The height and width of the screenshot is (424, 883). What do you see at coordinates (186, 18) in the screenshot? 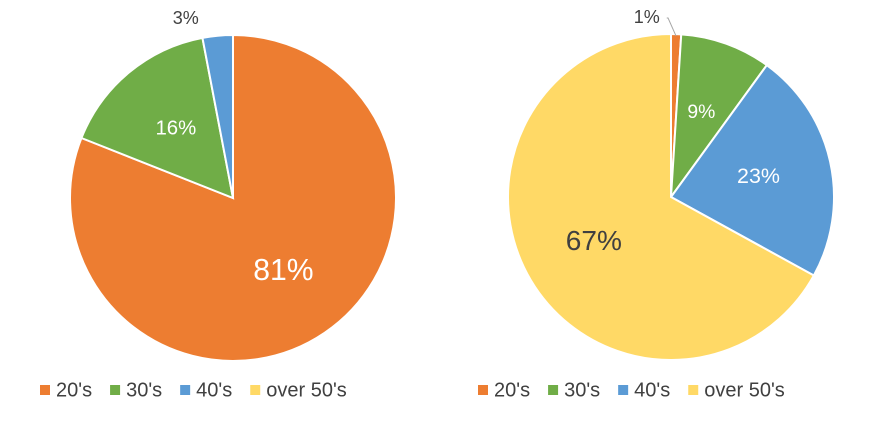
I see `data-label: 3%` at bounding box center [186, 18].